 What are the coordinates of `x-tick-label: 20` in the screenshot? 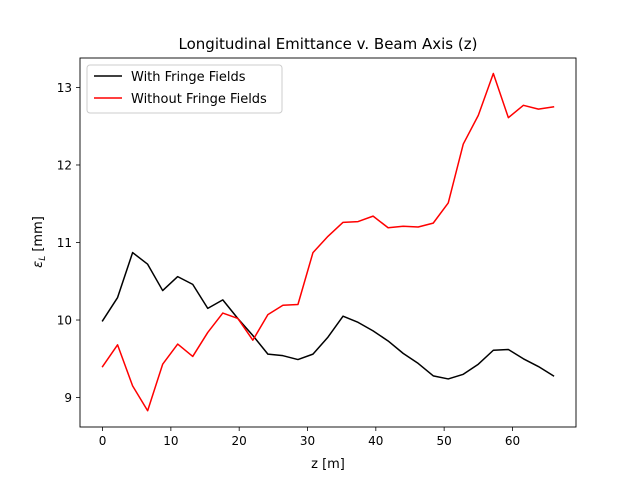 It's located at (239, 441).